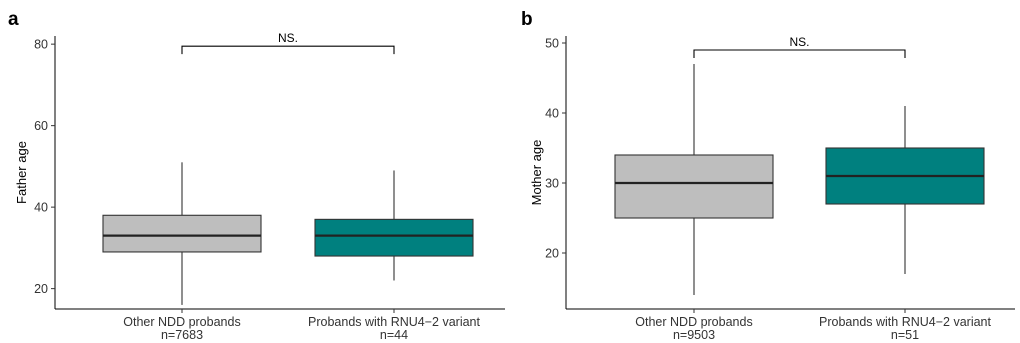 The height and width of the screenshot is (343, 1020). What do you see at coordinates (694, 335) in the screenshot?
I see `category-n-label: n=9503` at bounding box center [694, 335].